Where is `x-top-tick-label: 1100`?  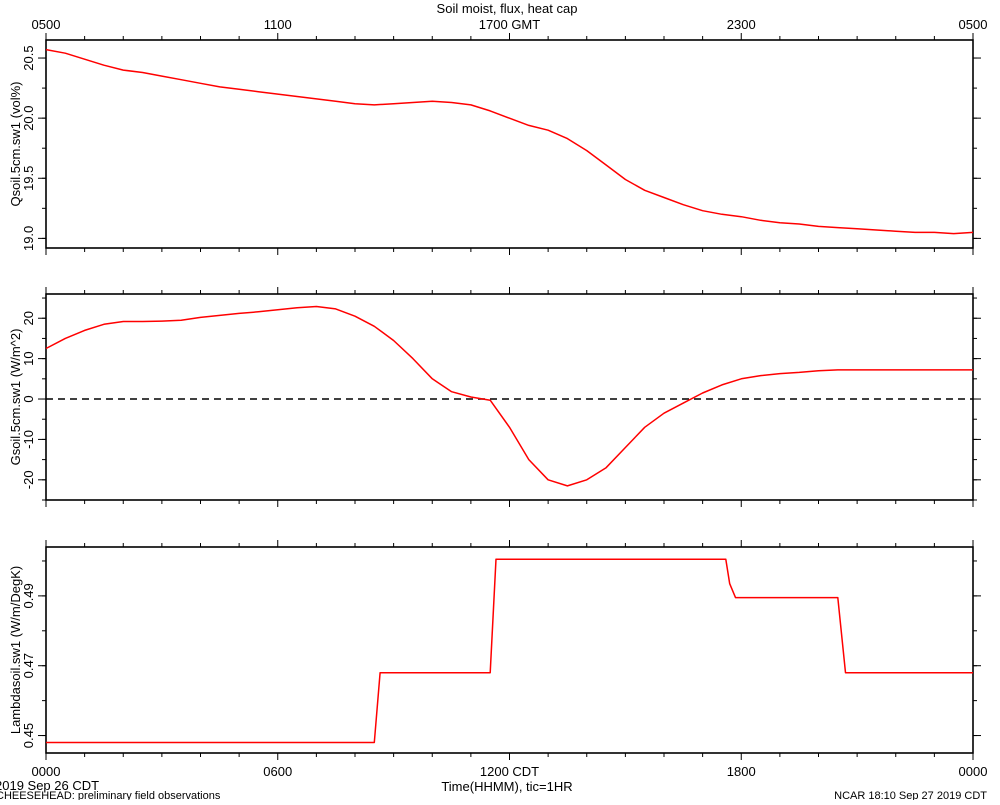
x-top-tick-label: 1100 is located at coordinates (278, 24).